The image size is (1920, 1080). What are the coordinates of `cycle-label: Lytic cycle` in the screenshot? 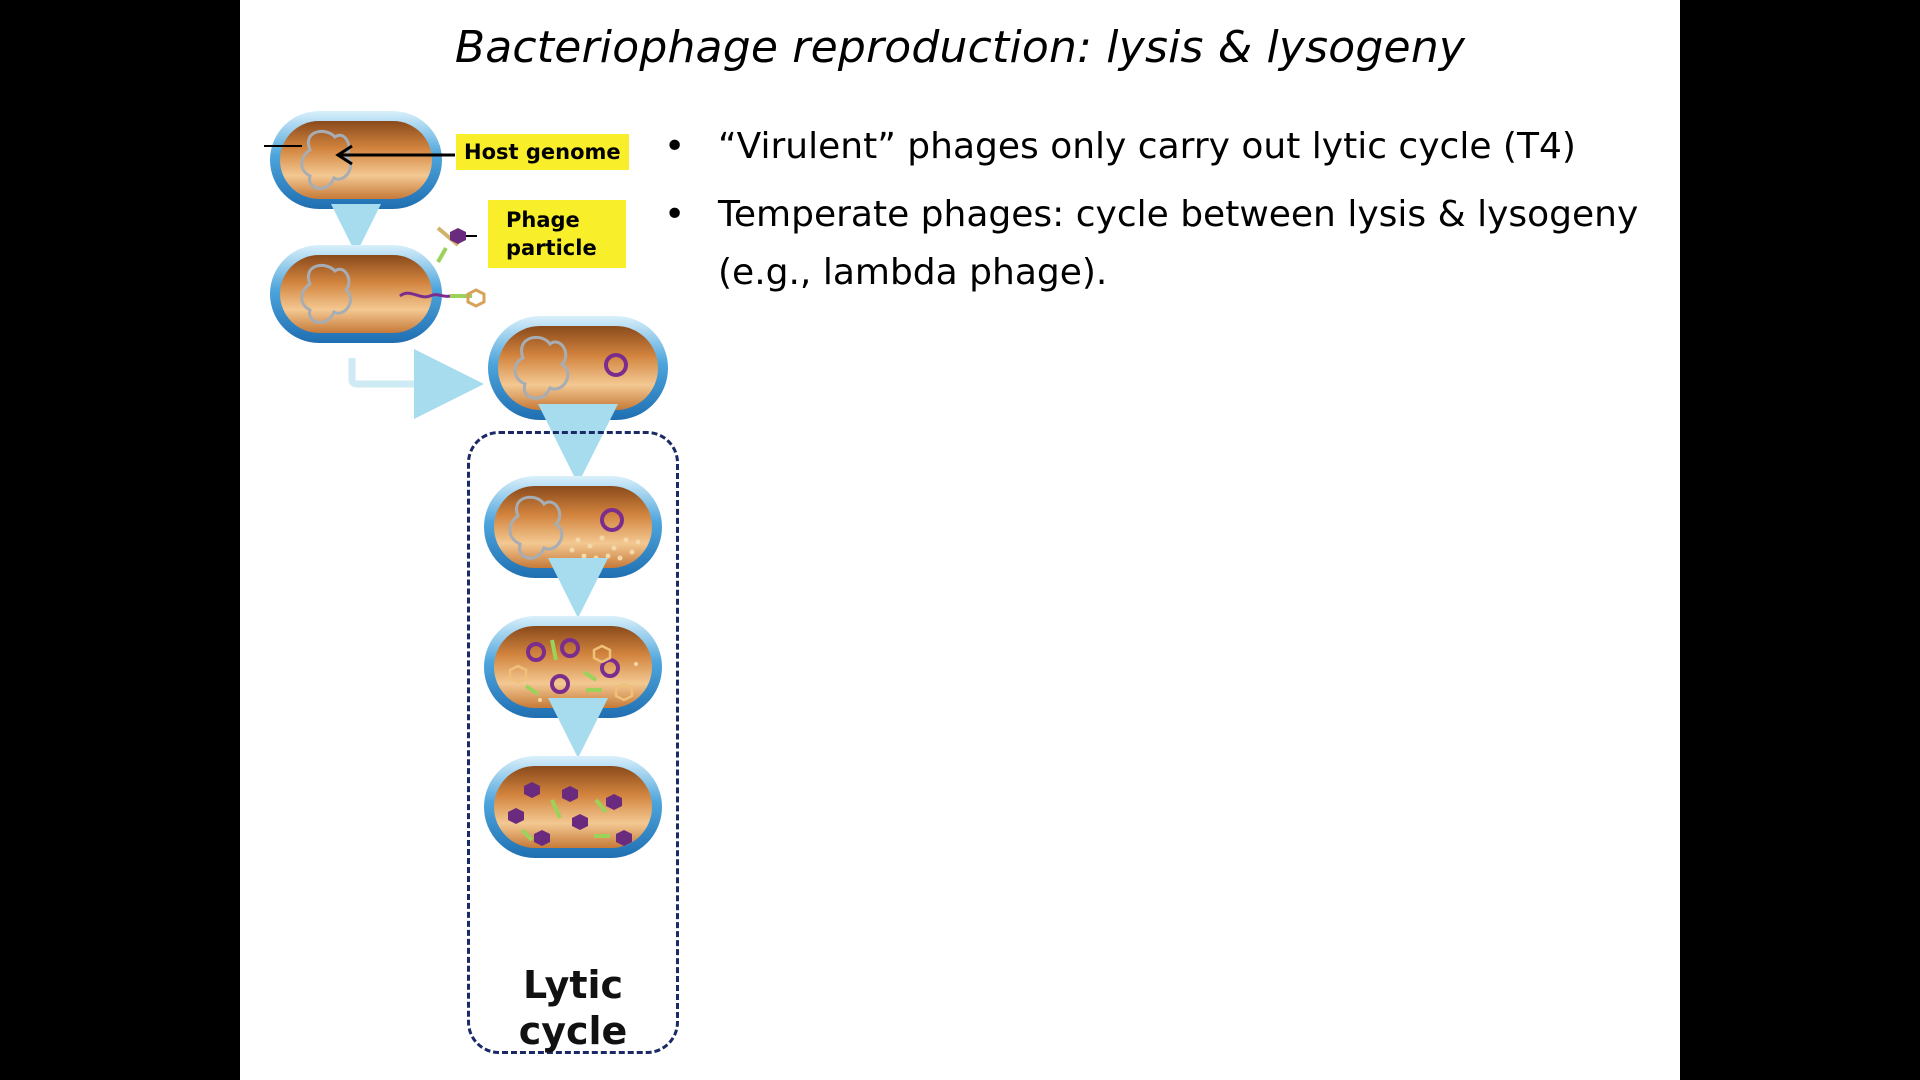 It's located at (573, 1008).